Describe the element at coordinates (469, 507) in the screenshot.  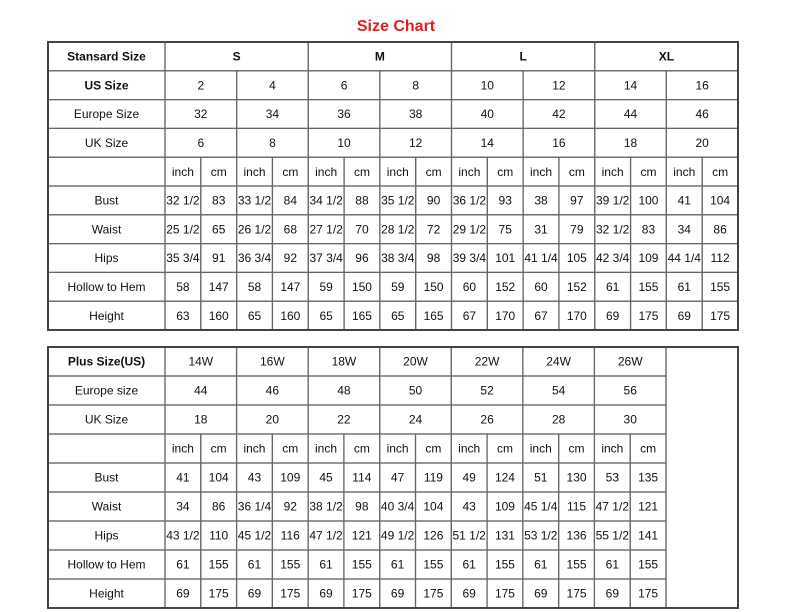
I see `cell-text: 43` at that location.